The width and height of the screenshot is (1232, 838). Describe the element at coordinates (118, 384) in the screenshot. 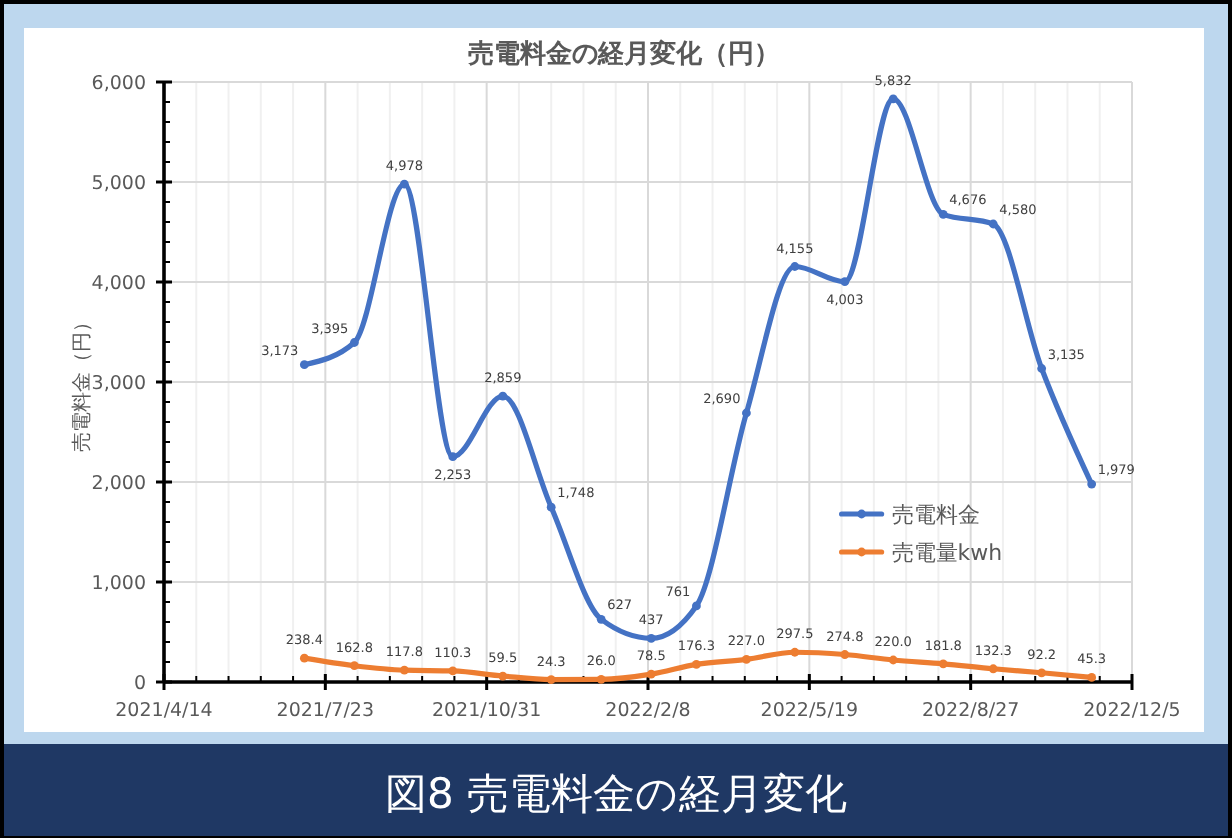

I see `y-tick-label: 3,000` at that location.